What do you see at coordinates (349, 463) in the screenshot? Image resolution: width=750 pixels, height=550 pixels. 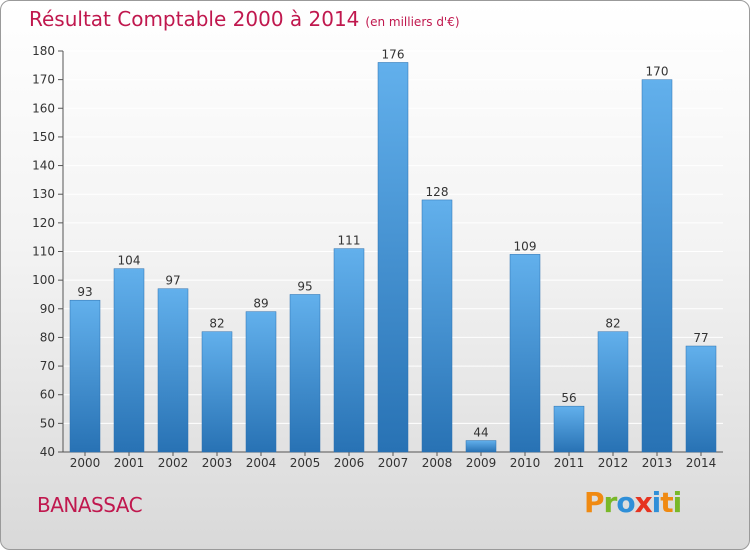 I see `x-tick-label: 2006` at bounding box center [349, 463].